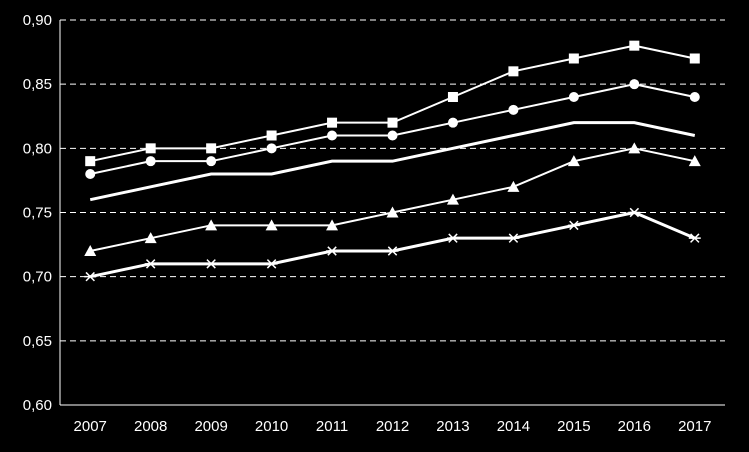  What do you see at coordinates (694, 426) in the screenshot?
I see `x-tick-label: 2017` at bounding box center [694, 426].